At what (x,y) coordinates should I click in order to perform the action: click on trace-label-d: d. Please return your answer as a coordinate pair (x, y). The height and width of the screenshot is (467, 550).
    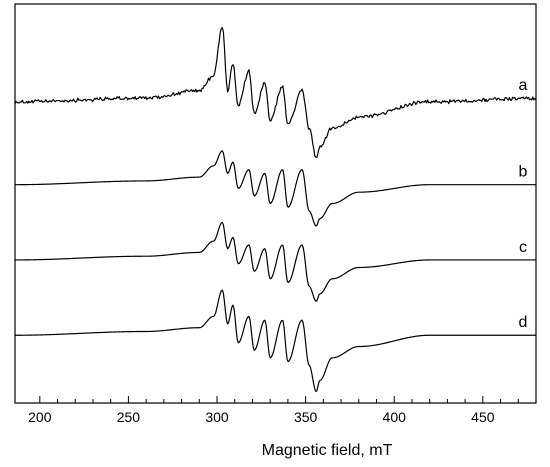
    Looking at the image, I should click on (523, 322).